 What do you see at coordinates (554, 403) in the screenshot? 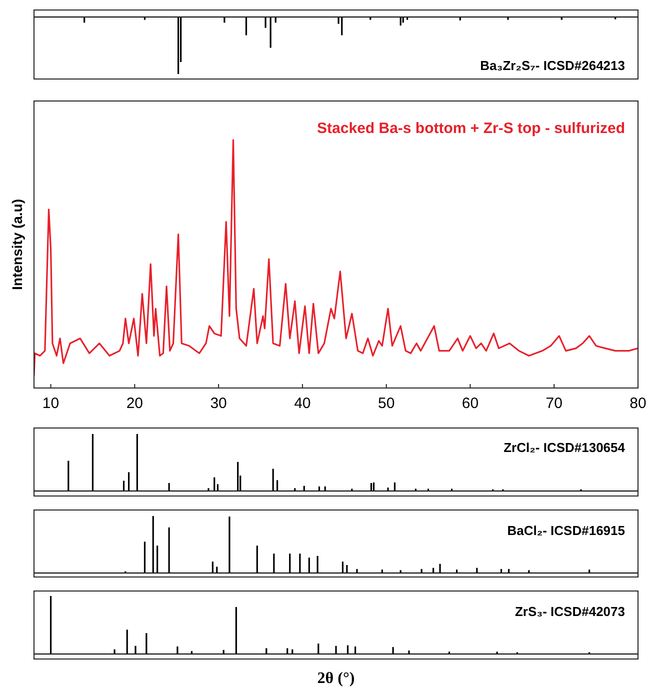
I see `x-tick-label: 70` at bounding box center [554, 403].